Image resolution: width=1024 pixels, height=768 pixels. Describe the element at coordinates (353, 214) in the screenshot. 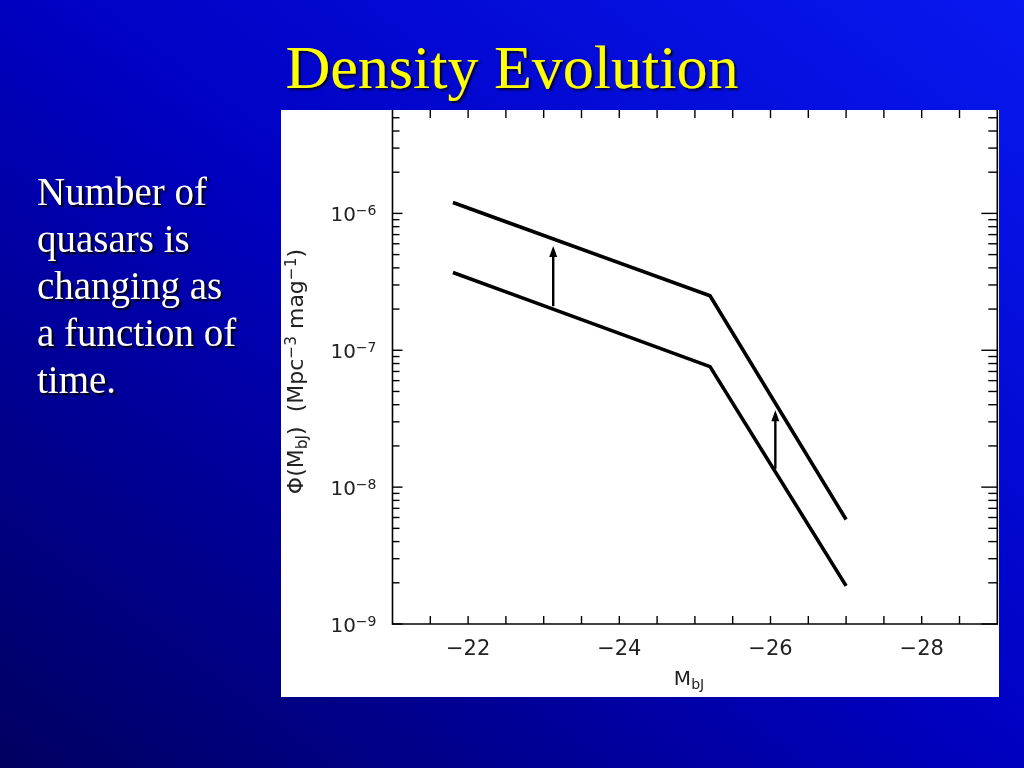

I see `y-tick-label: 10$^{−6}$` at that location.